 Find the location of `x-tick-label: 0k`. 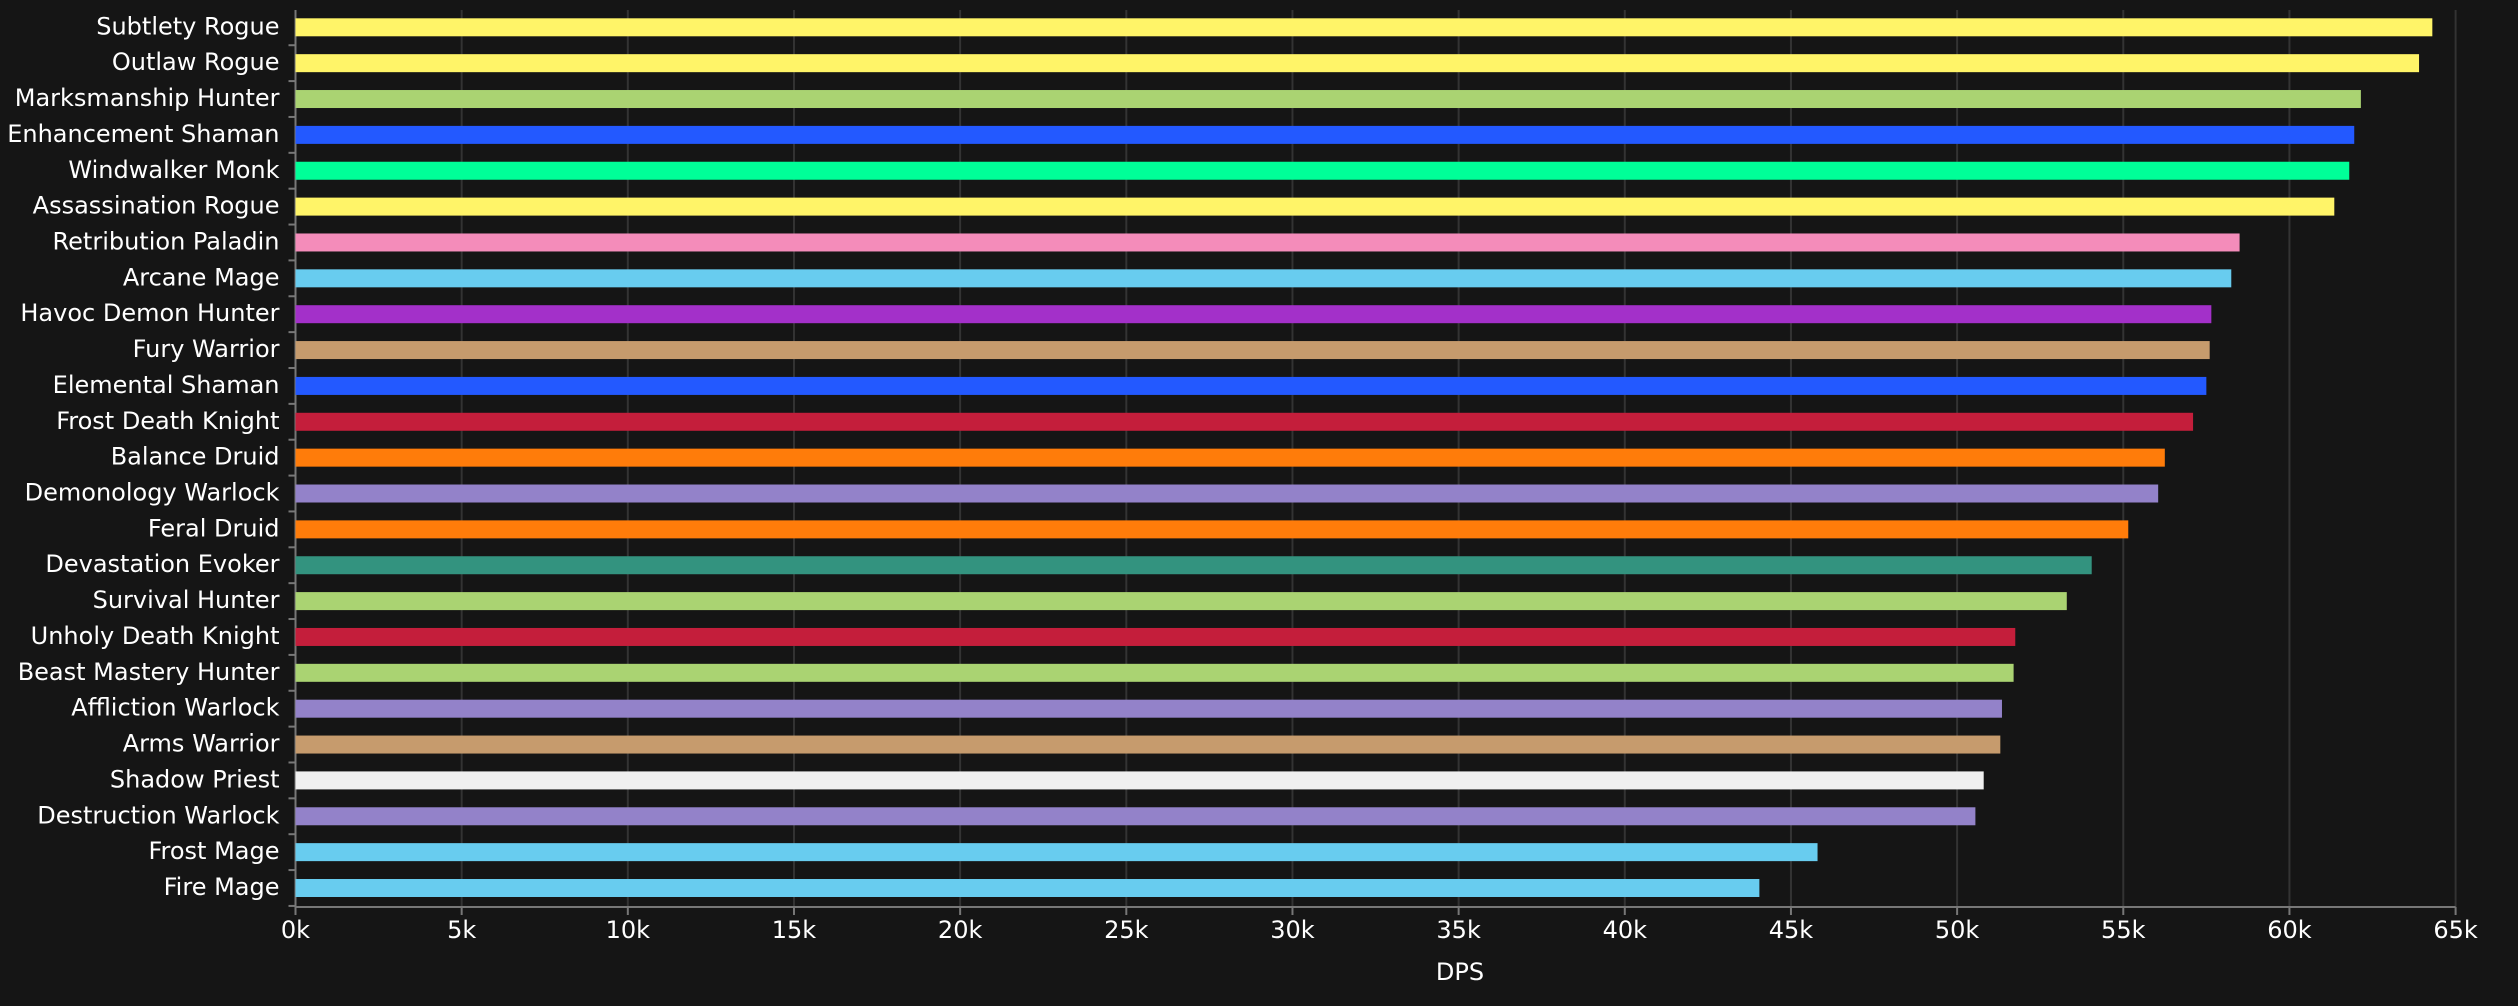

x-tick-label: 0k is located at coordinates (295, 930).